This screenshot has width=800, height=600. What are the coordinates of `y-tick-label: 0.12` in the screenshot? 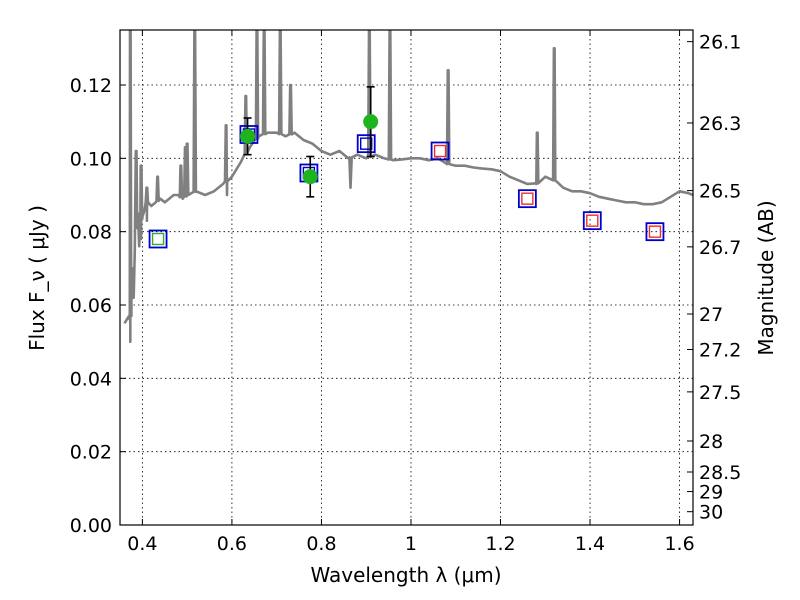 It's located at (91, 86).